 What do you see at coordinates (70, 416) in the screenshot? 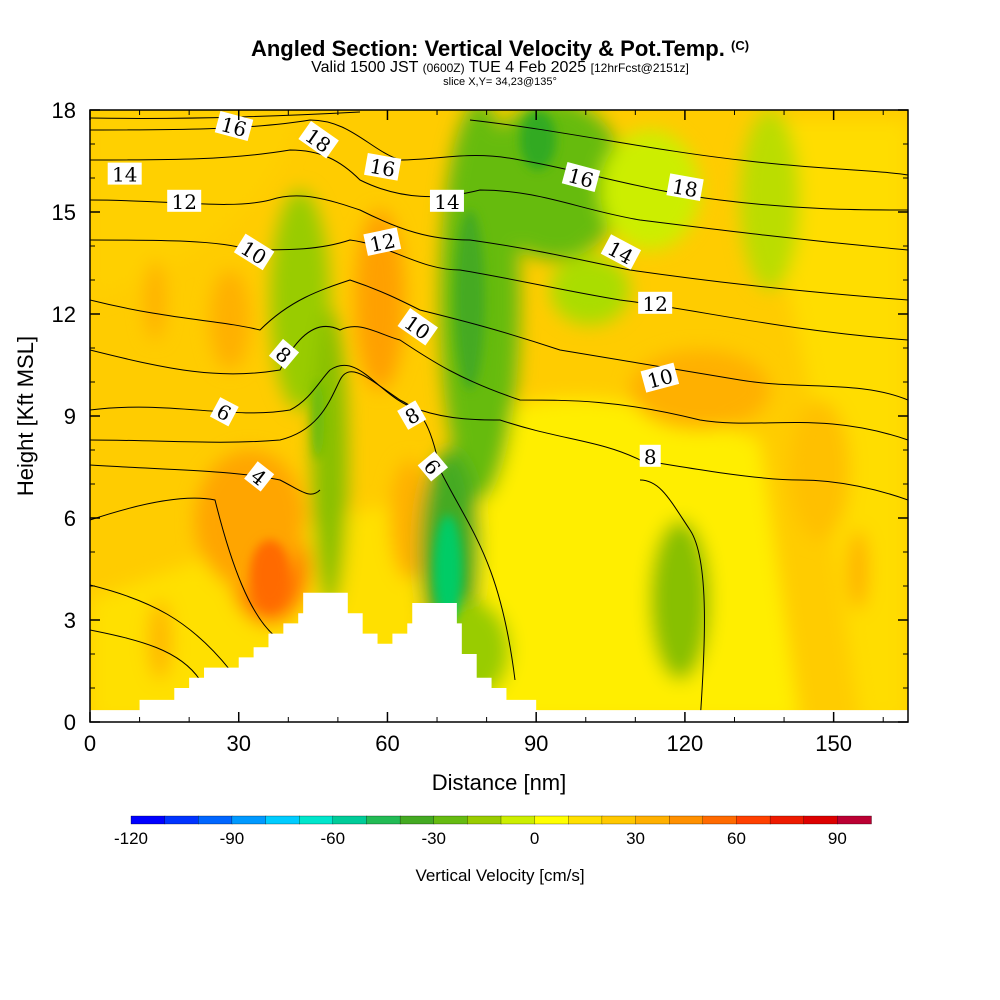
I see `y-tick-label: 9` at bounding box center [70, 416].